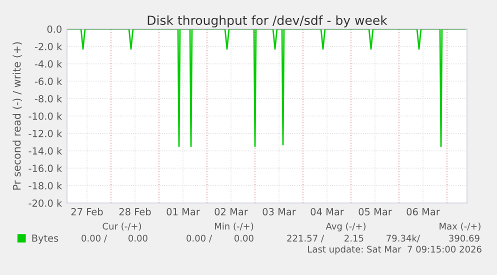  Describe the element at coordinates (45, 239) in the screenshot. I see `legend-label: Bytes` at that location.